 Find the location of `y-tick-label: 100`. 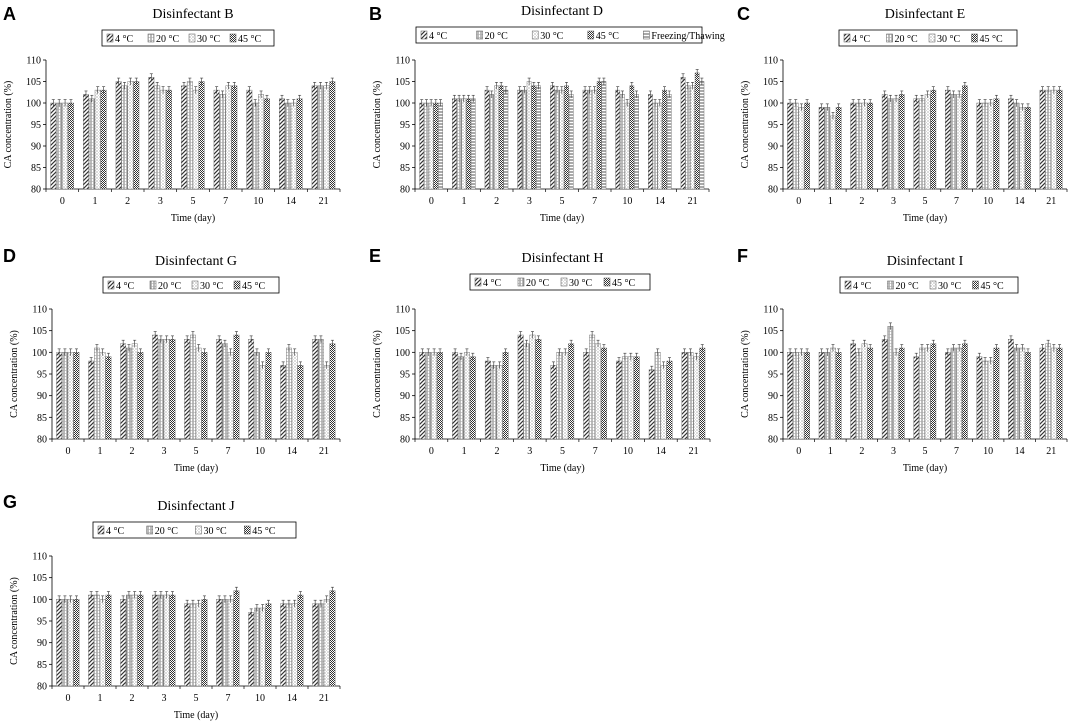

y-tick-label: 100 is located at coordinates (770, 104).